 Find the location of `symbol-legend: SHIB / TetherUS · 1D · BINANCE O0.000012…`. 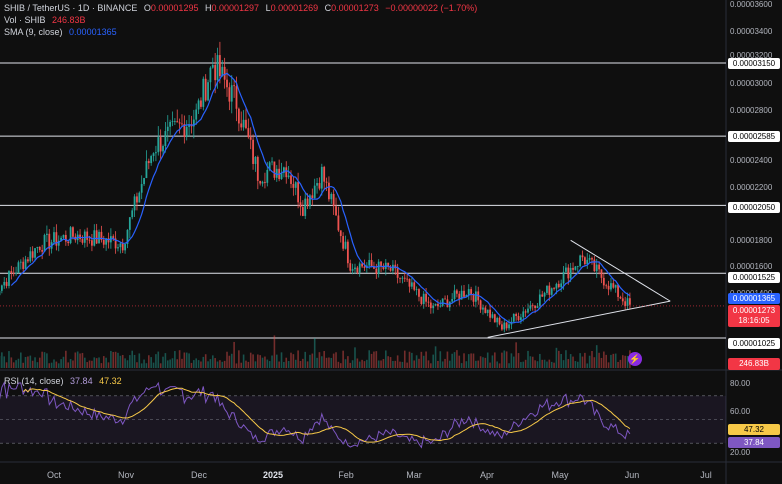

symbol-legend: SHIB / TetherUS · 1D · BINANCE O0.000012… is located at coordinates (240, 8).